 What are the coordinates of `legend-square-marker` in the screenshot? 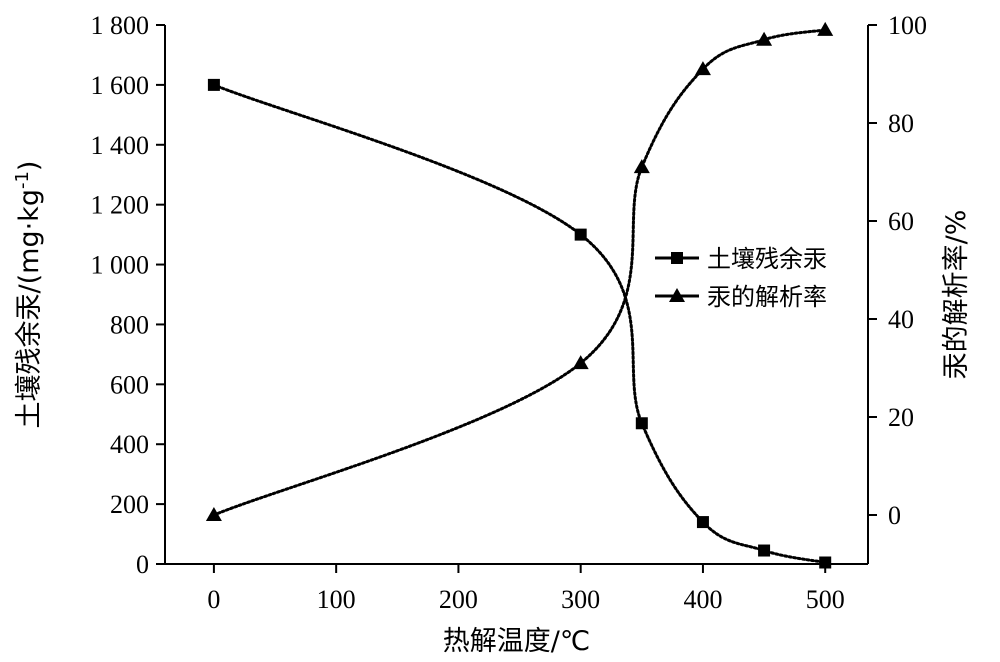 It's located at (677, 258).